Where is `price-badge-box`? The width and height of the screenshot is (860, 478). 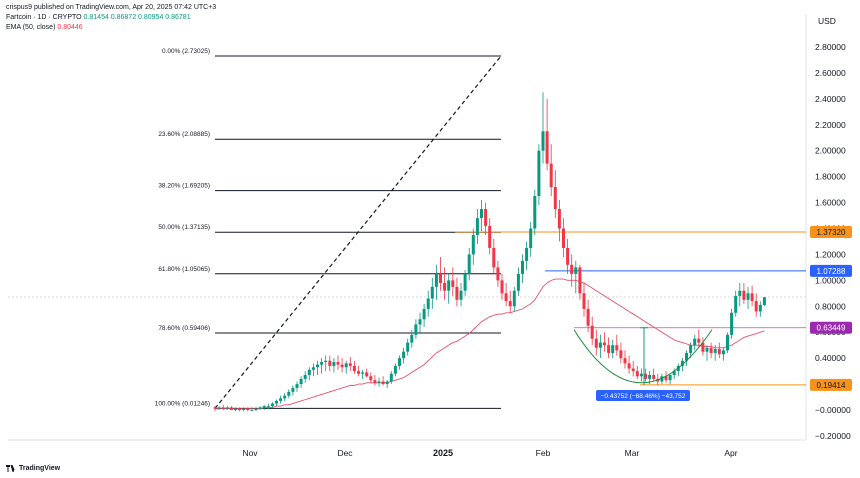 price-badge-box is located at coordinates (831, 231).